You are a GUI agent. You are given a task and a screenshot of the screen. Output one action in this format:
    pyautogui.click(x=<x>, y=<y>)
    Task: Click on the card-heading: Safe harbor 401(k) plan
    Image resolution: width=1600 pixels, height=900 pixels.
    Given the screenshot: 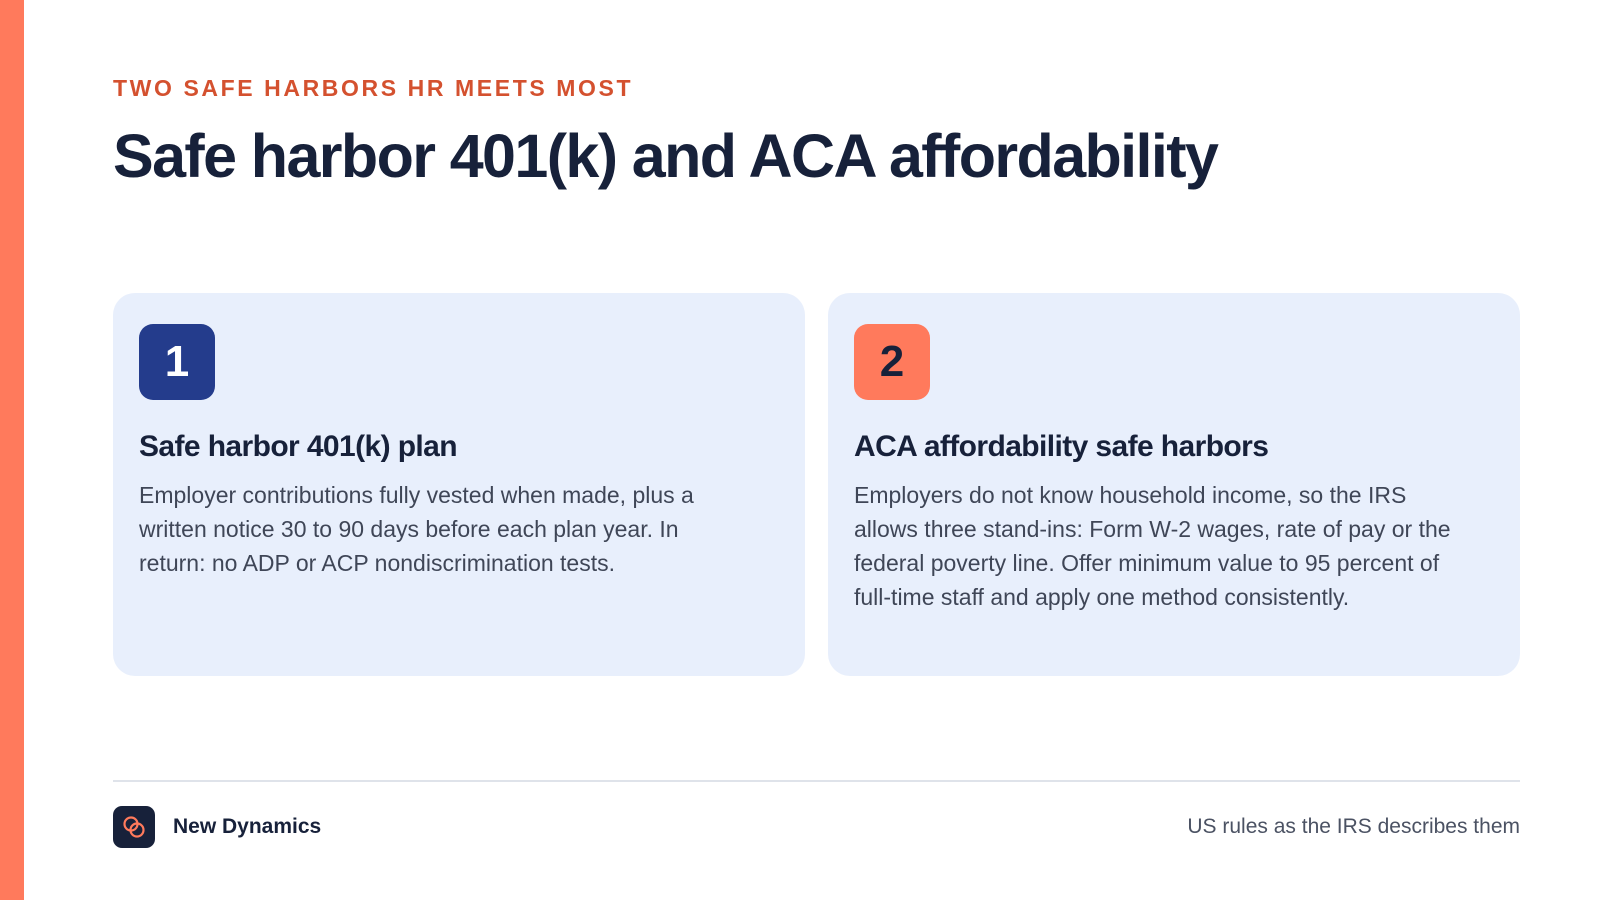 What is the action you would take?
    pyautogui.click(x=298, y=446)
    